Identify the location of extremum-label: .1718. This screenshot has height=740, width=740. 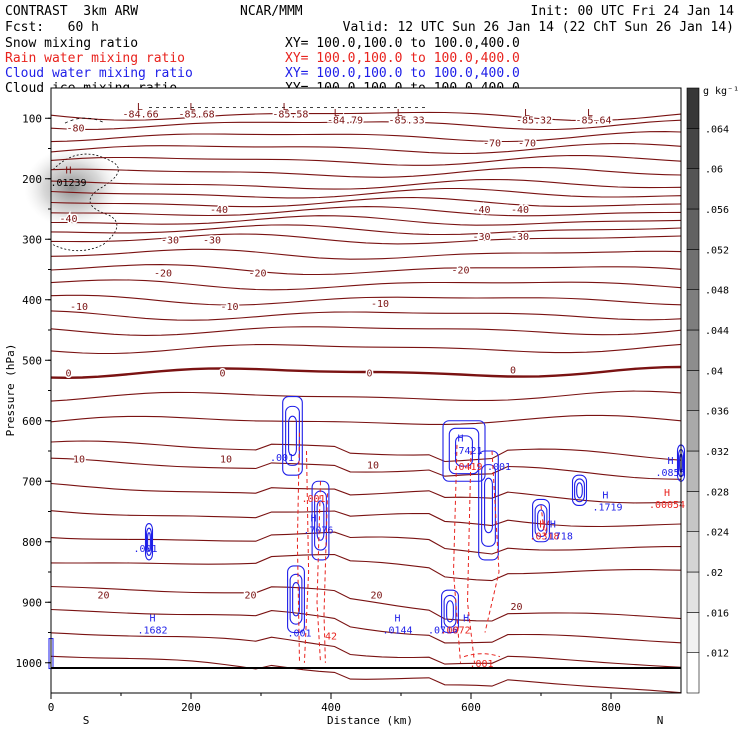
(558, 537).